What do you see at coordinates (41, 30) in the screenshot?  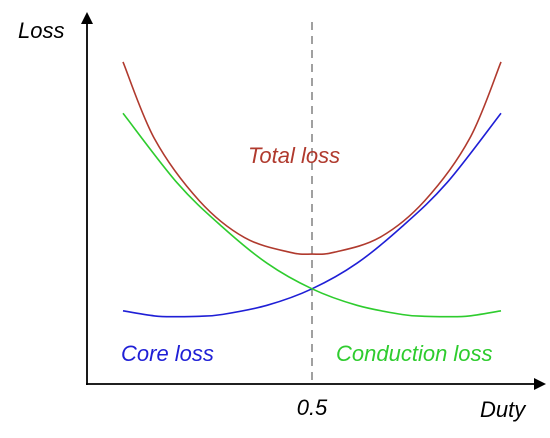 I see `y-axis-label: Loss` at bounding box center [41, 30].